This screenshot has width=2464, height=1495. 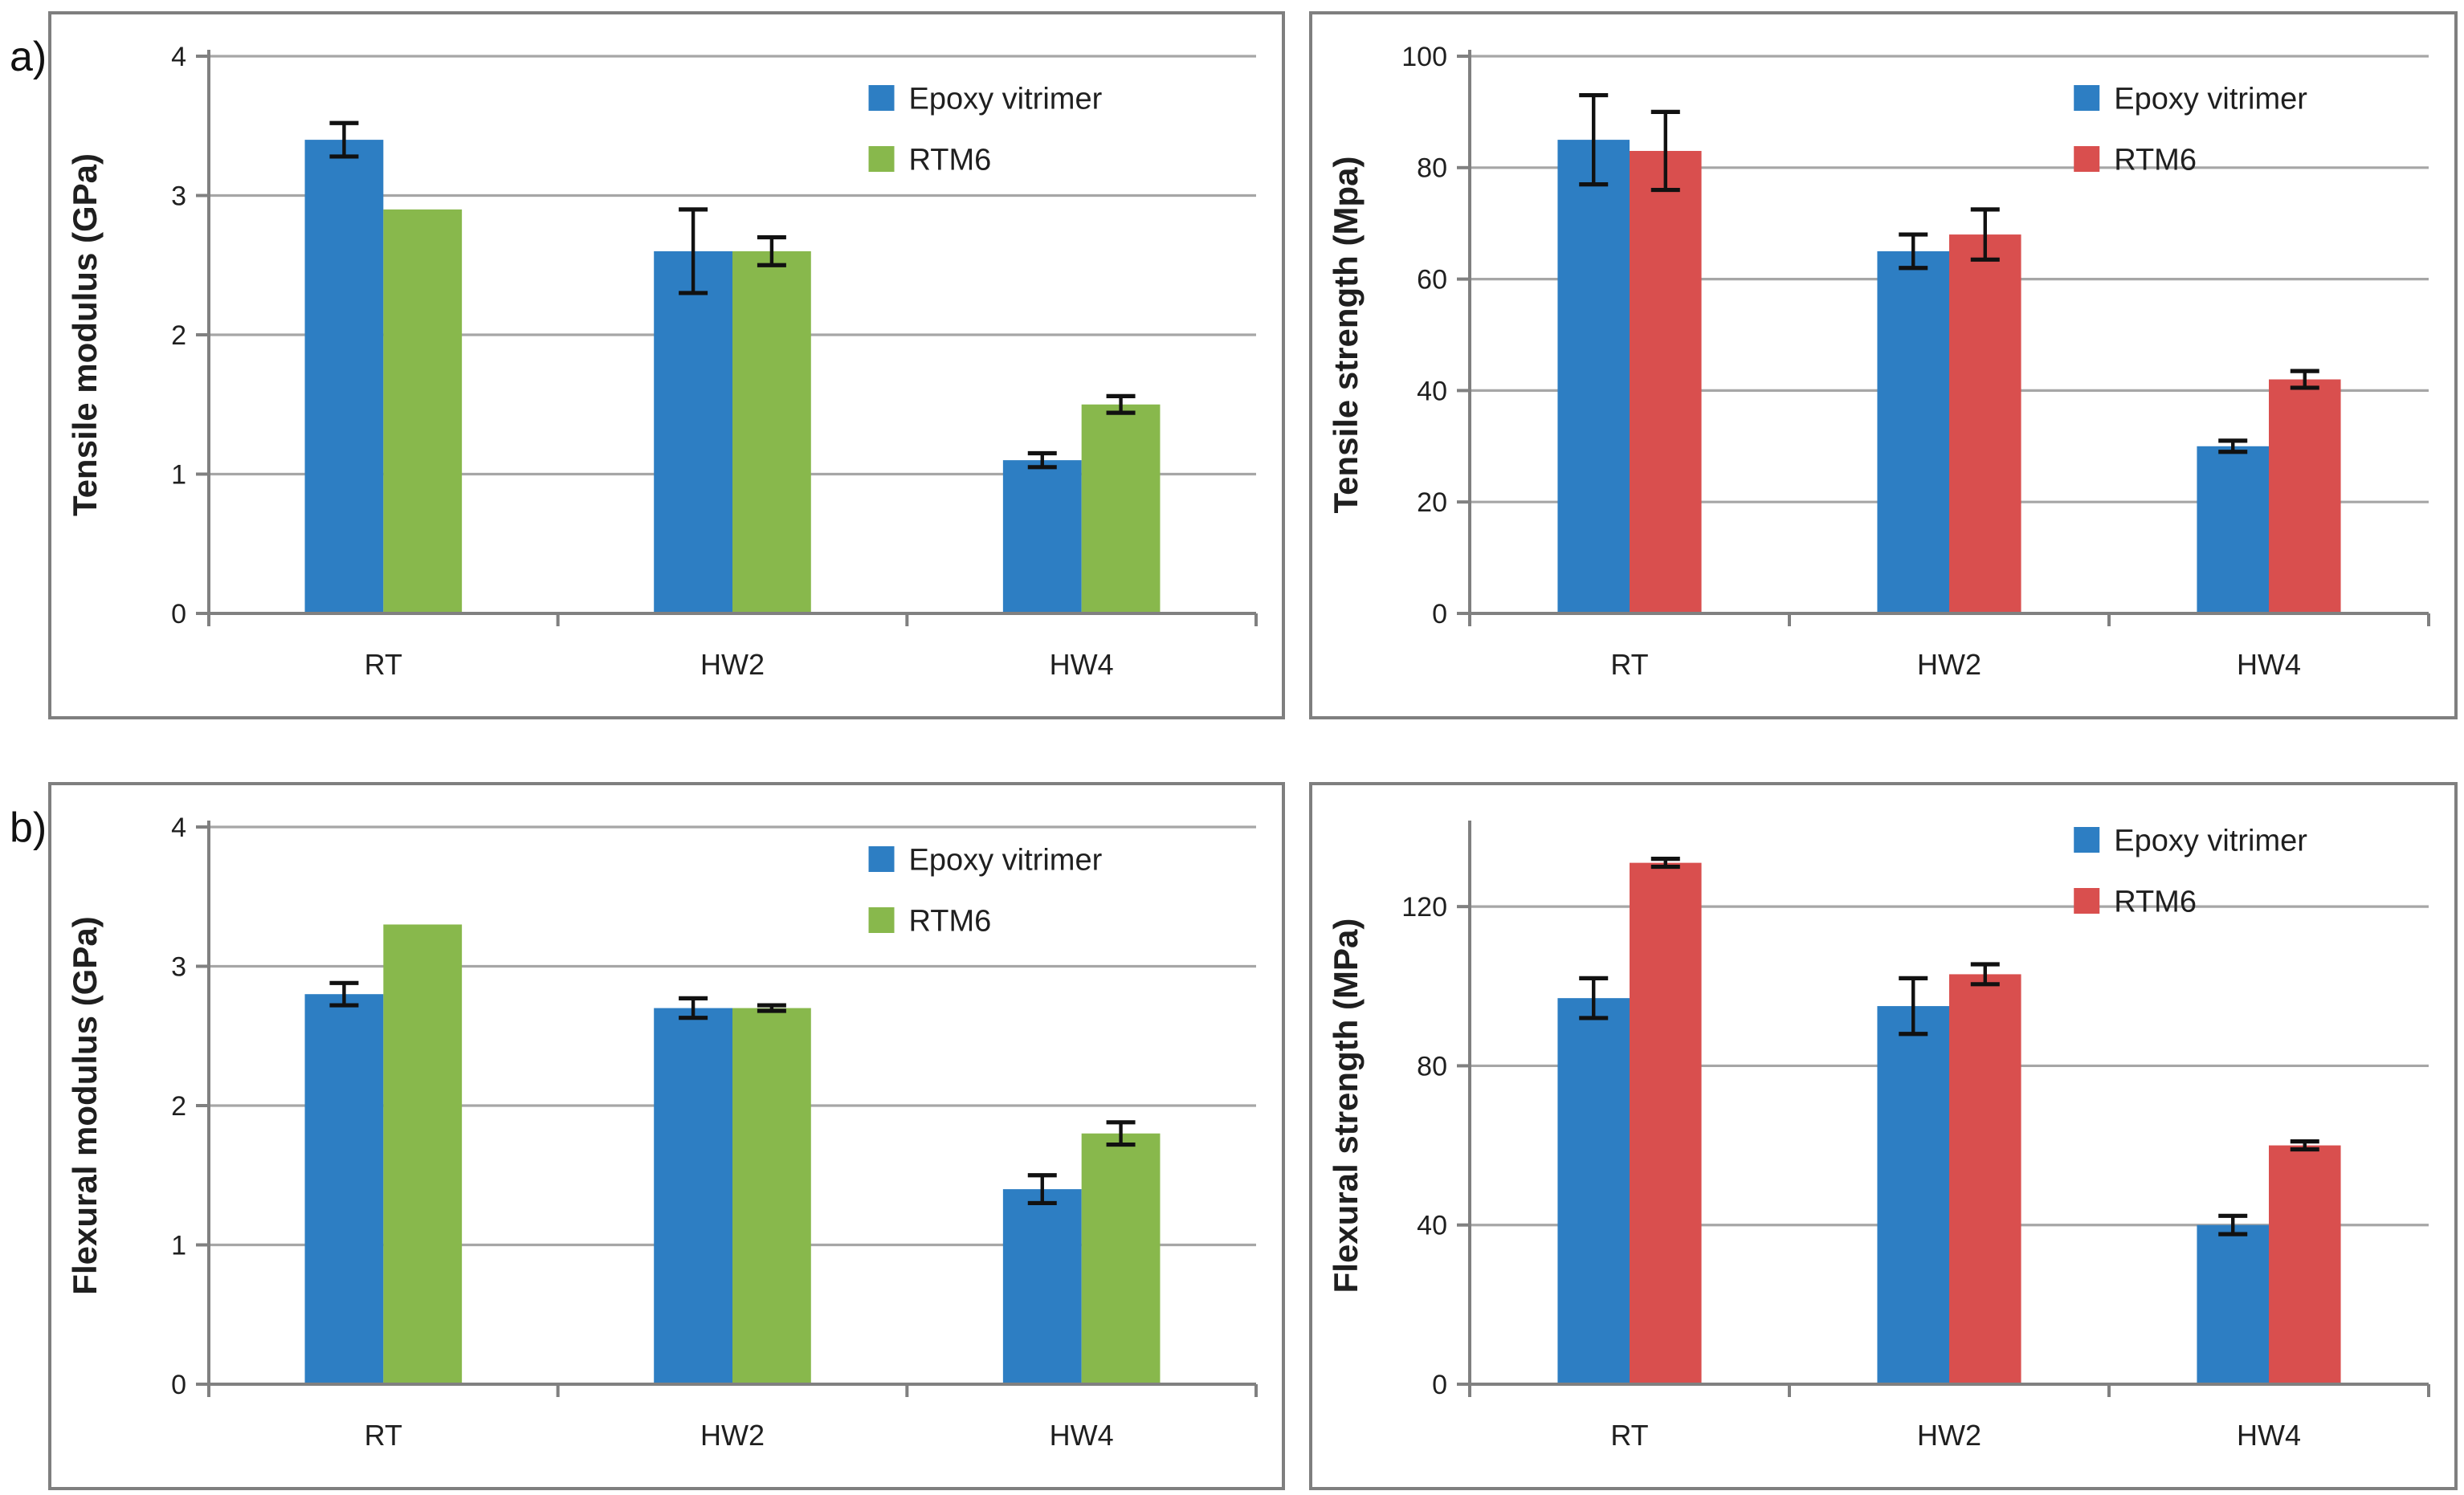 I want to click on y-tick-label: 60, so click(x=1432, y=280).